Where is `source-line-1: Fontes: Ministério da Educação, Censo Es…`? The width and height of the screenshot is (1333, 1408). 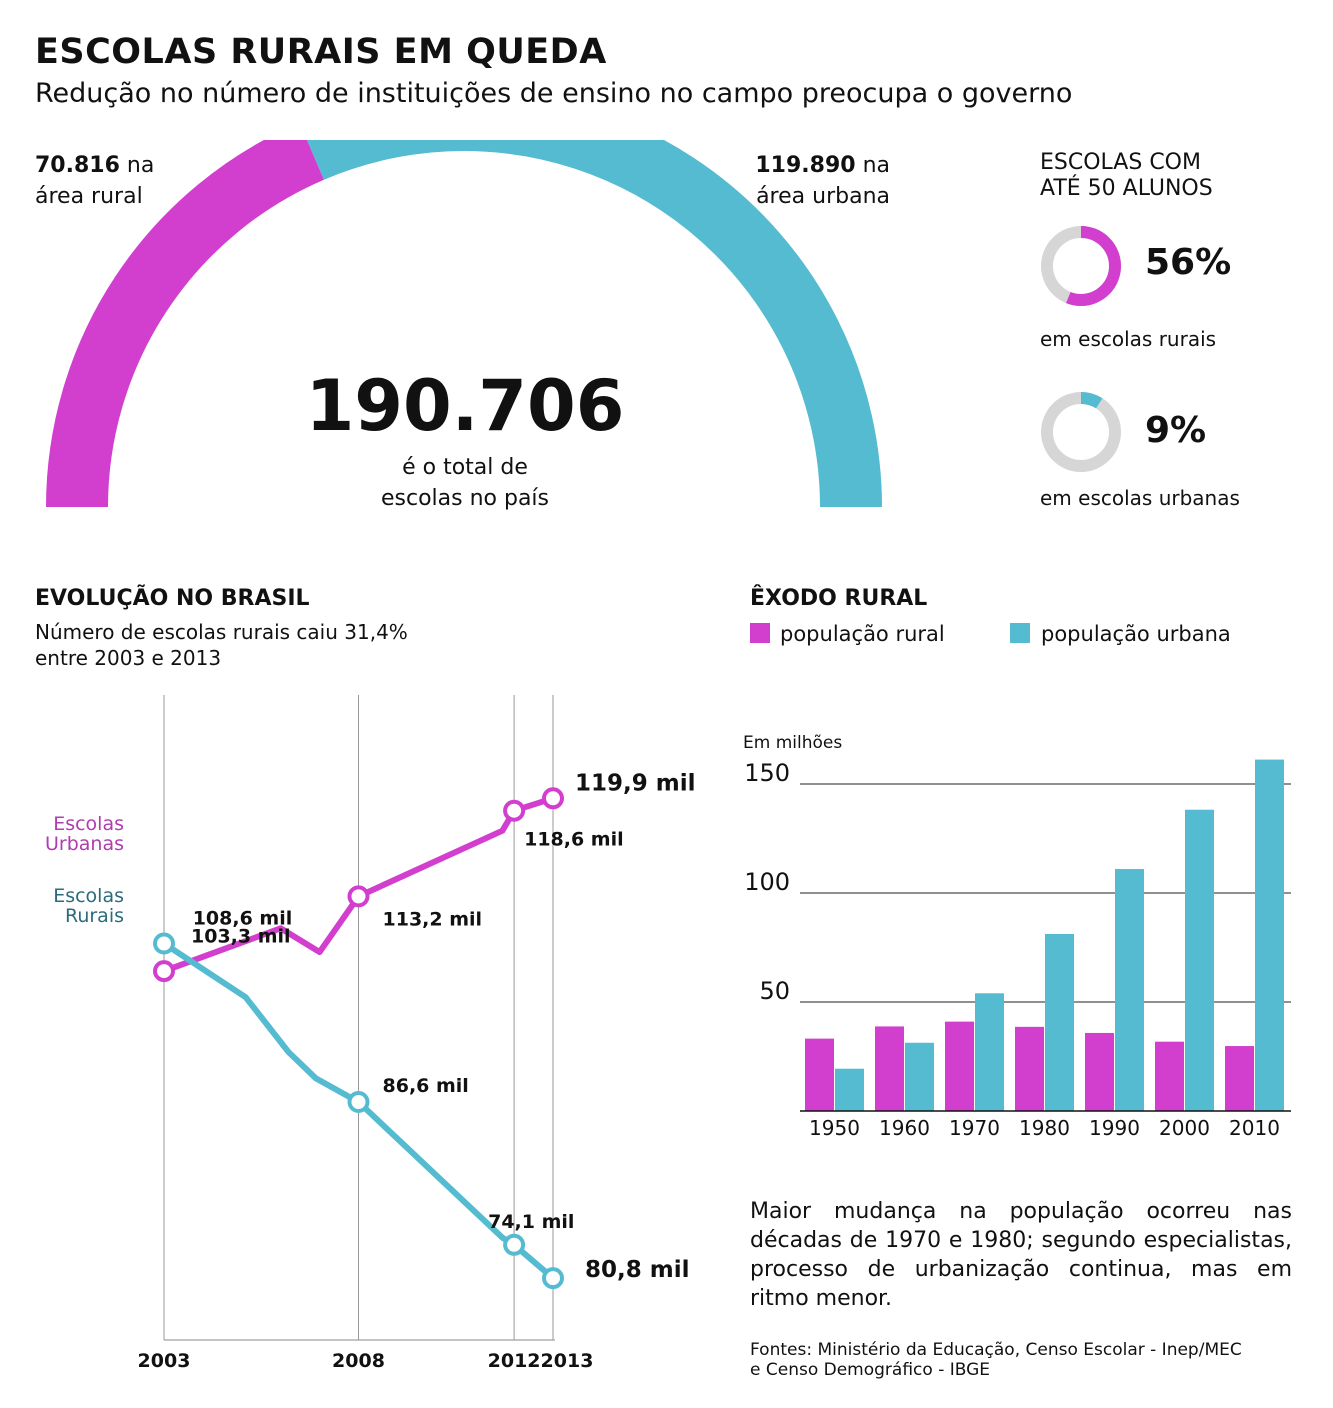 source-line-1: Fontes: Ministério da Educação, Censo Es… is located at coordinates (996, 1350).